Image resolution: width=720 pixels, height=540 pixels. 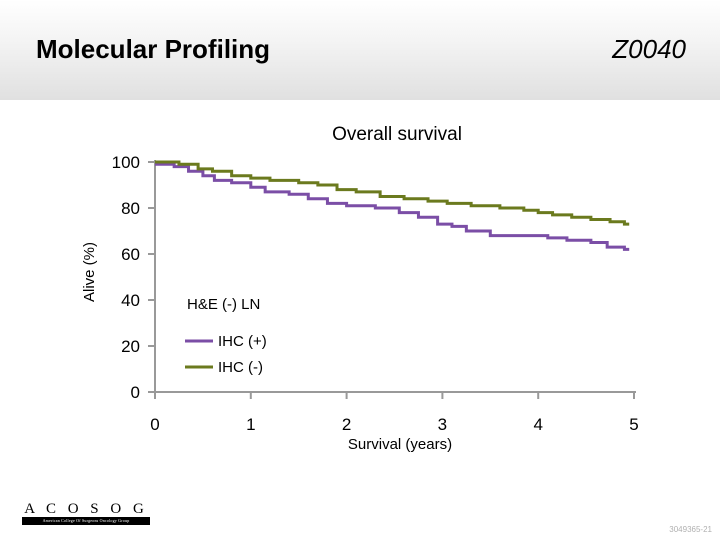 I want to click on slide-id: 3049365-21, so click(x=690, y=529).